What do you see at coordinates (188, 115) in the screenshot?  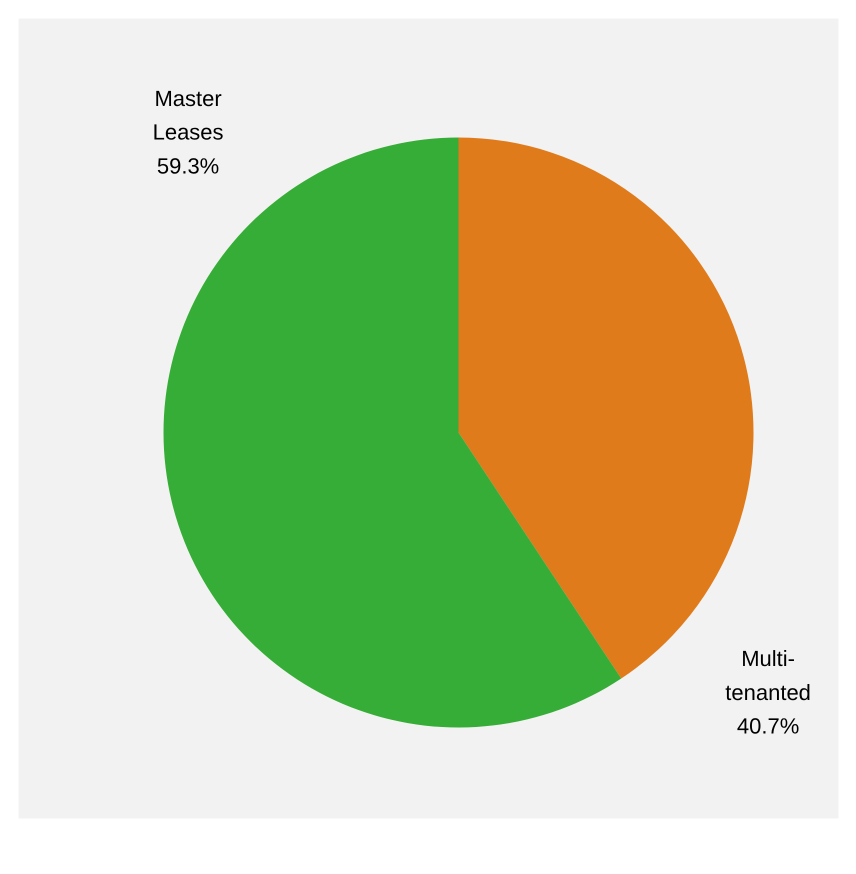 I see `slice-label: Master Leases` at bounding box center [188, 115].